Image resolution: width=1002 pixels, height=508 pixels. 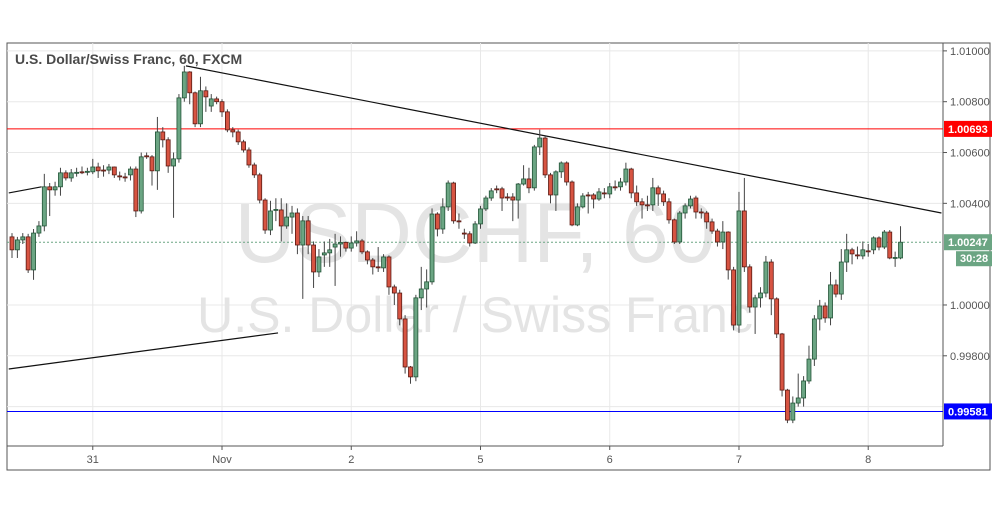 What do you see at coordinates (970, 357) in the screenshot?
I see `y-tick-label: 0.99800` at bounding box center [970, 357].